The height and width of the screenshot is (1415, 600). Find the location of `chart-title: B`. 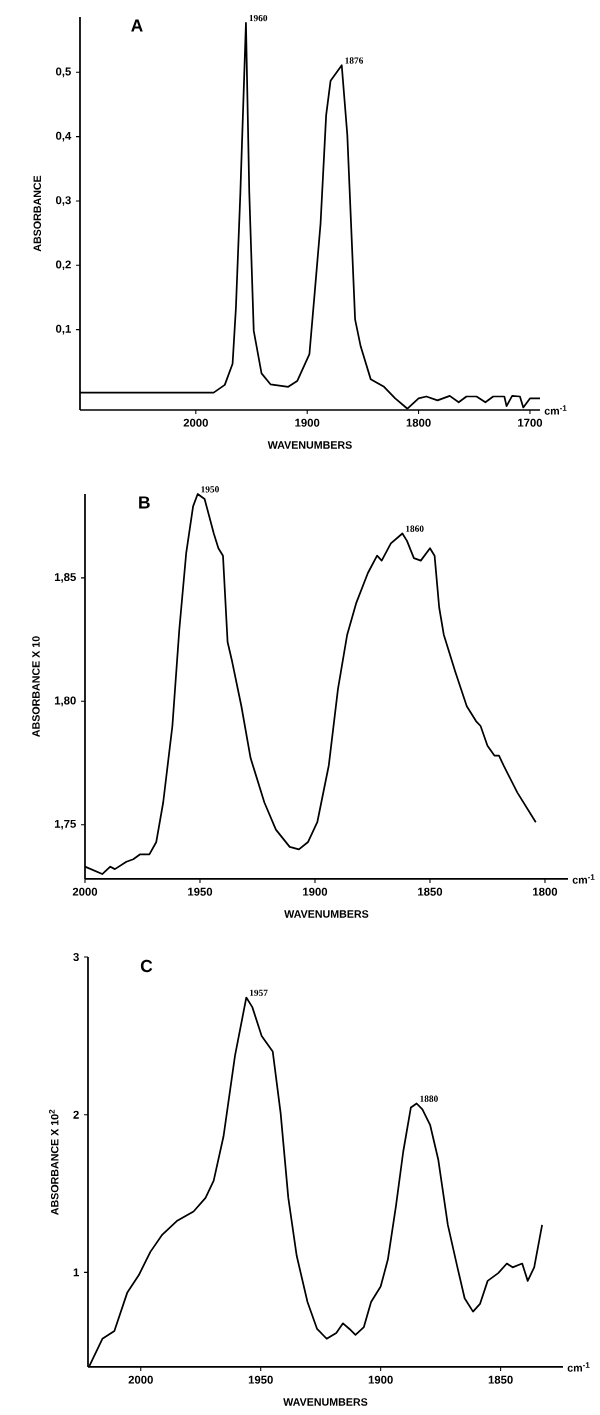

chart-title: B is located at coordinates (144, 502).